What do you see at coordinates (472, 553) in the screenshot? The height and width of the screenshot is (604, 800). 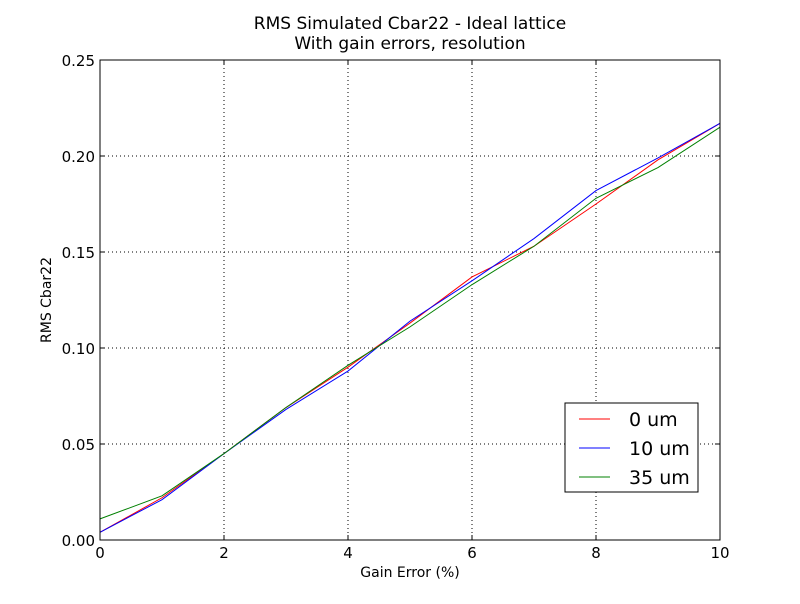 I see `x-tick-label: 6` at bounding box center [472, 553].